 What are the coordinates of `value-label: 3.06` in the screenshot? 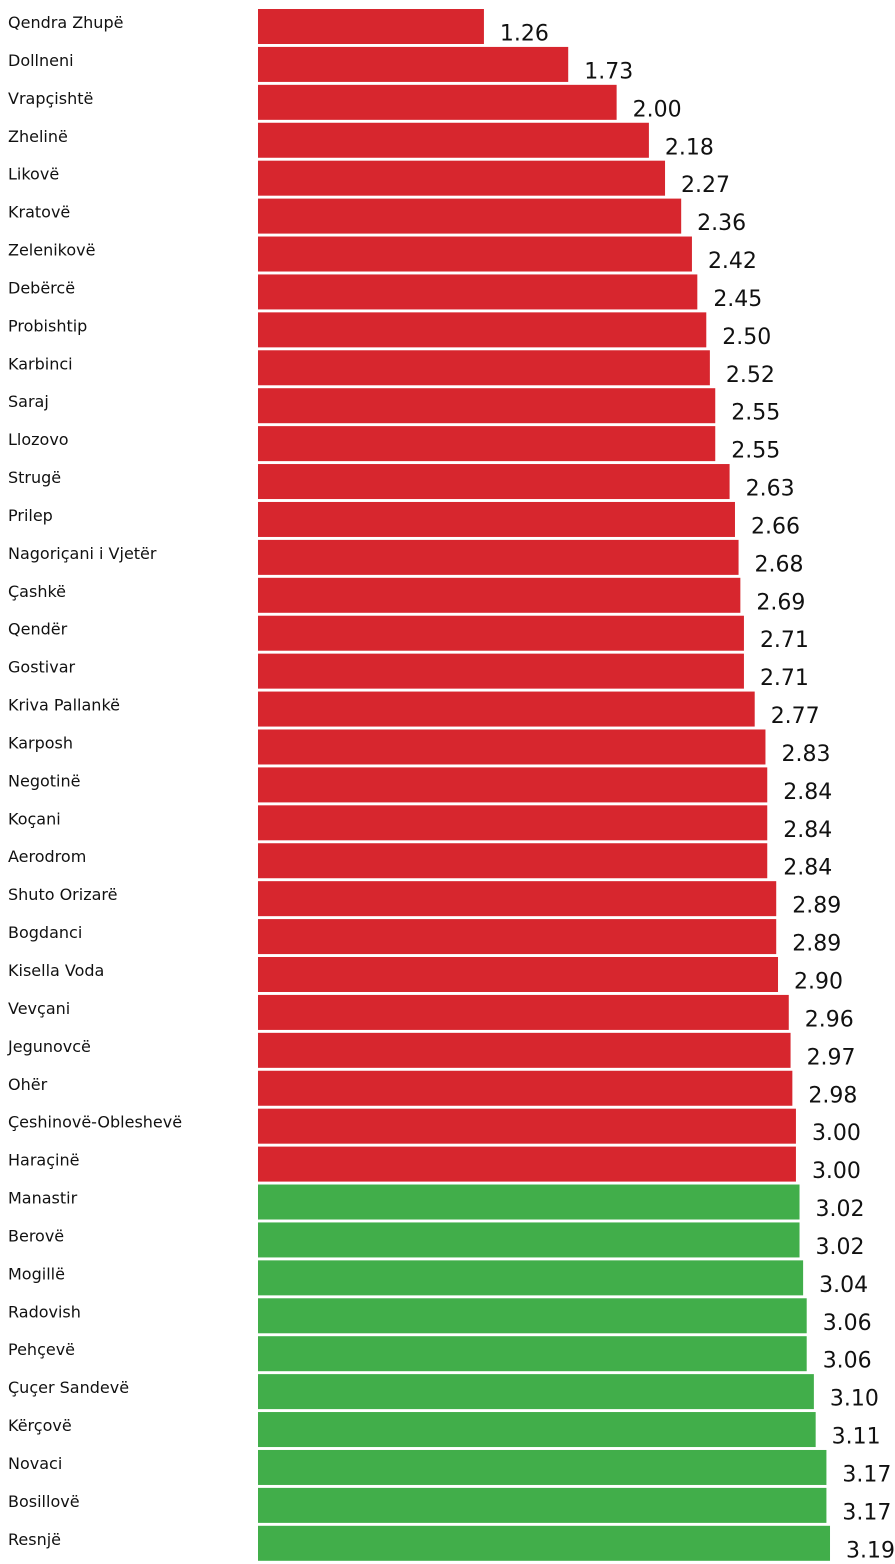 It's located at (847, 1361).